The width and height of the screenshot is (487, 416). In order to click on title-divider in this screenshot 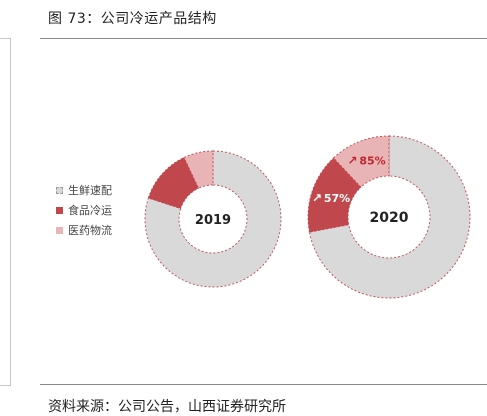, I will do `click(263, 38)`.